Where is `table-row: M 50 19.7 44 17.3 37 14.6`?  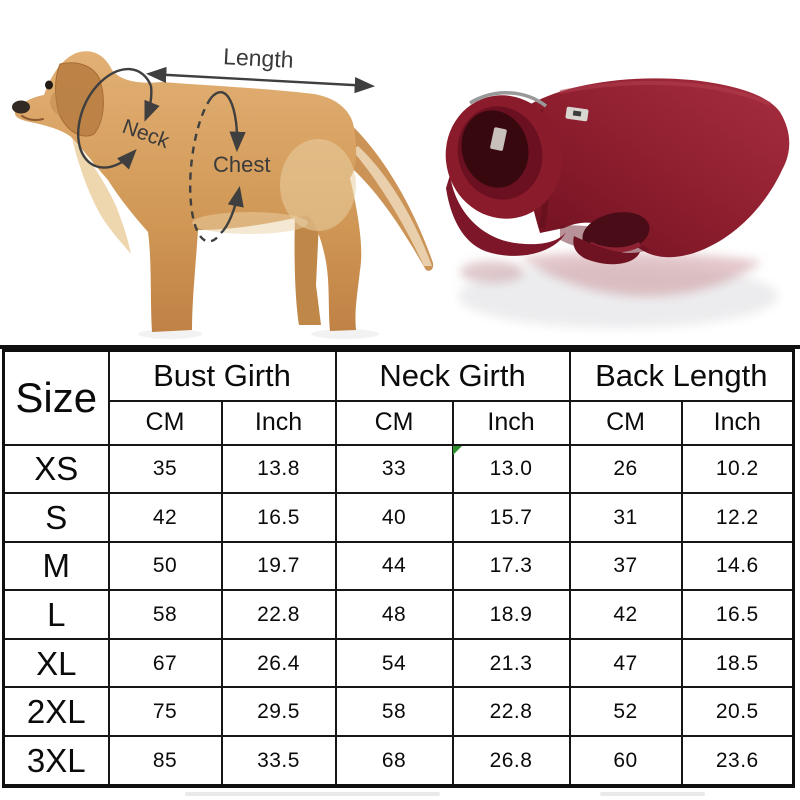
table-row: M 50 19.7 44 17.3 37 14.6 is located at coordinates (398, 566).